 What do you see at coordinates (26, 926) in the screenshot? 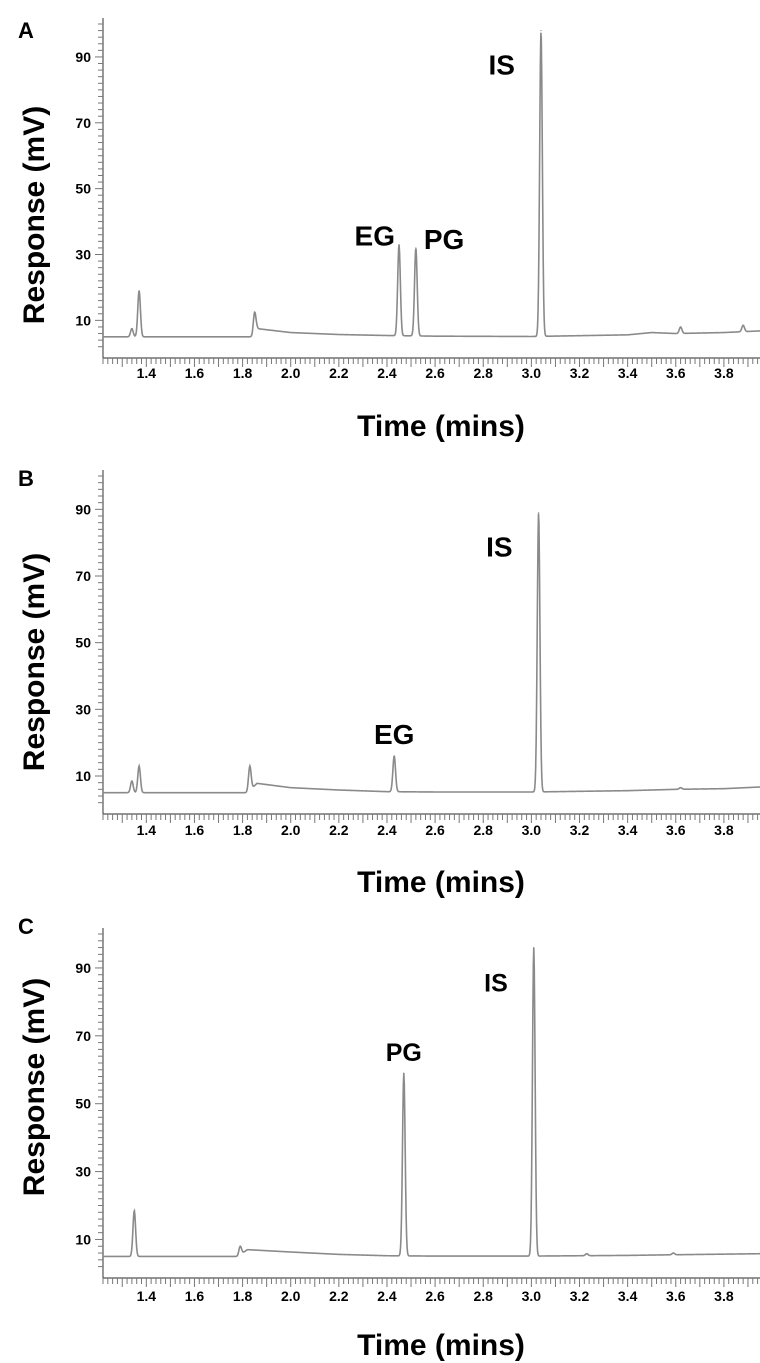
I see `panel-label-c: C` at bounding box center [26, 926].